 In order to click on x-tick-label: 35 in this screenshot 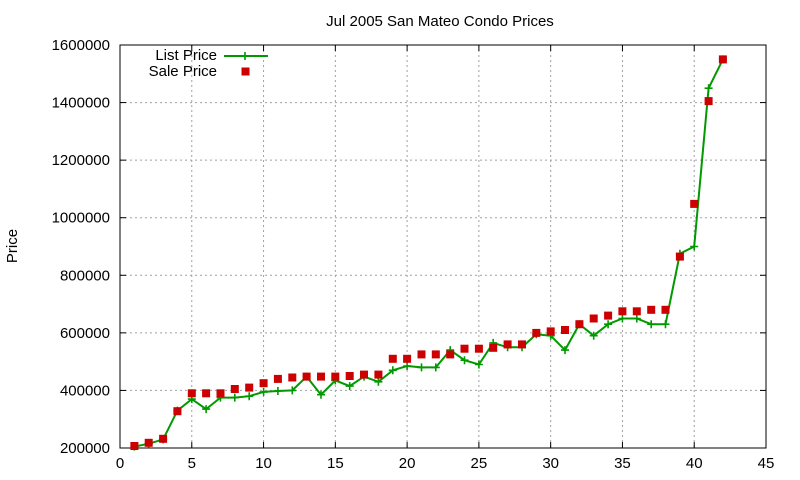, I will do `click(622, 463)`.